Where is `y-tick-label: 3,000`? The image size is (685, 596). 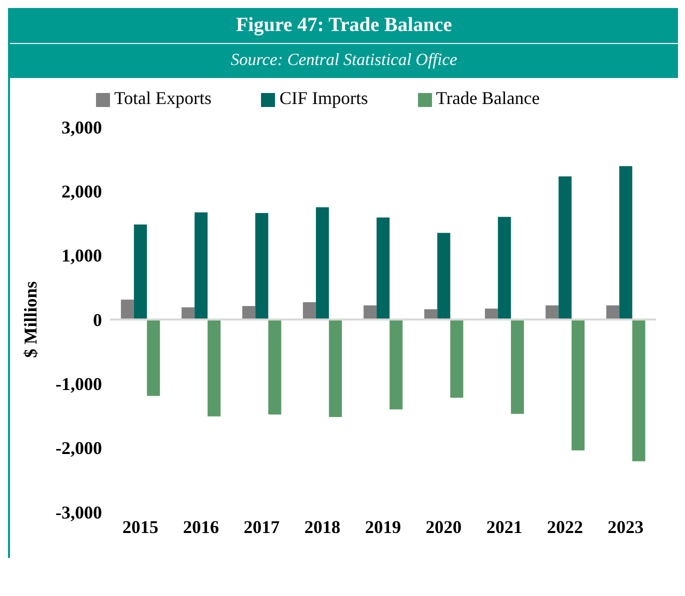
y-tick-label: 3,000 is located at coordinates (82, 127).